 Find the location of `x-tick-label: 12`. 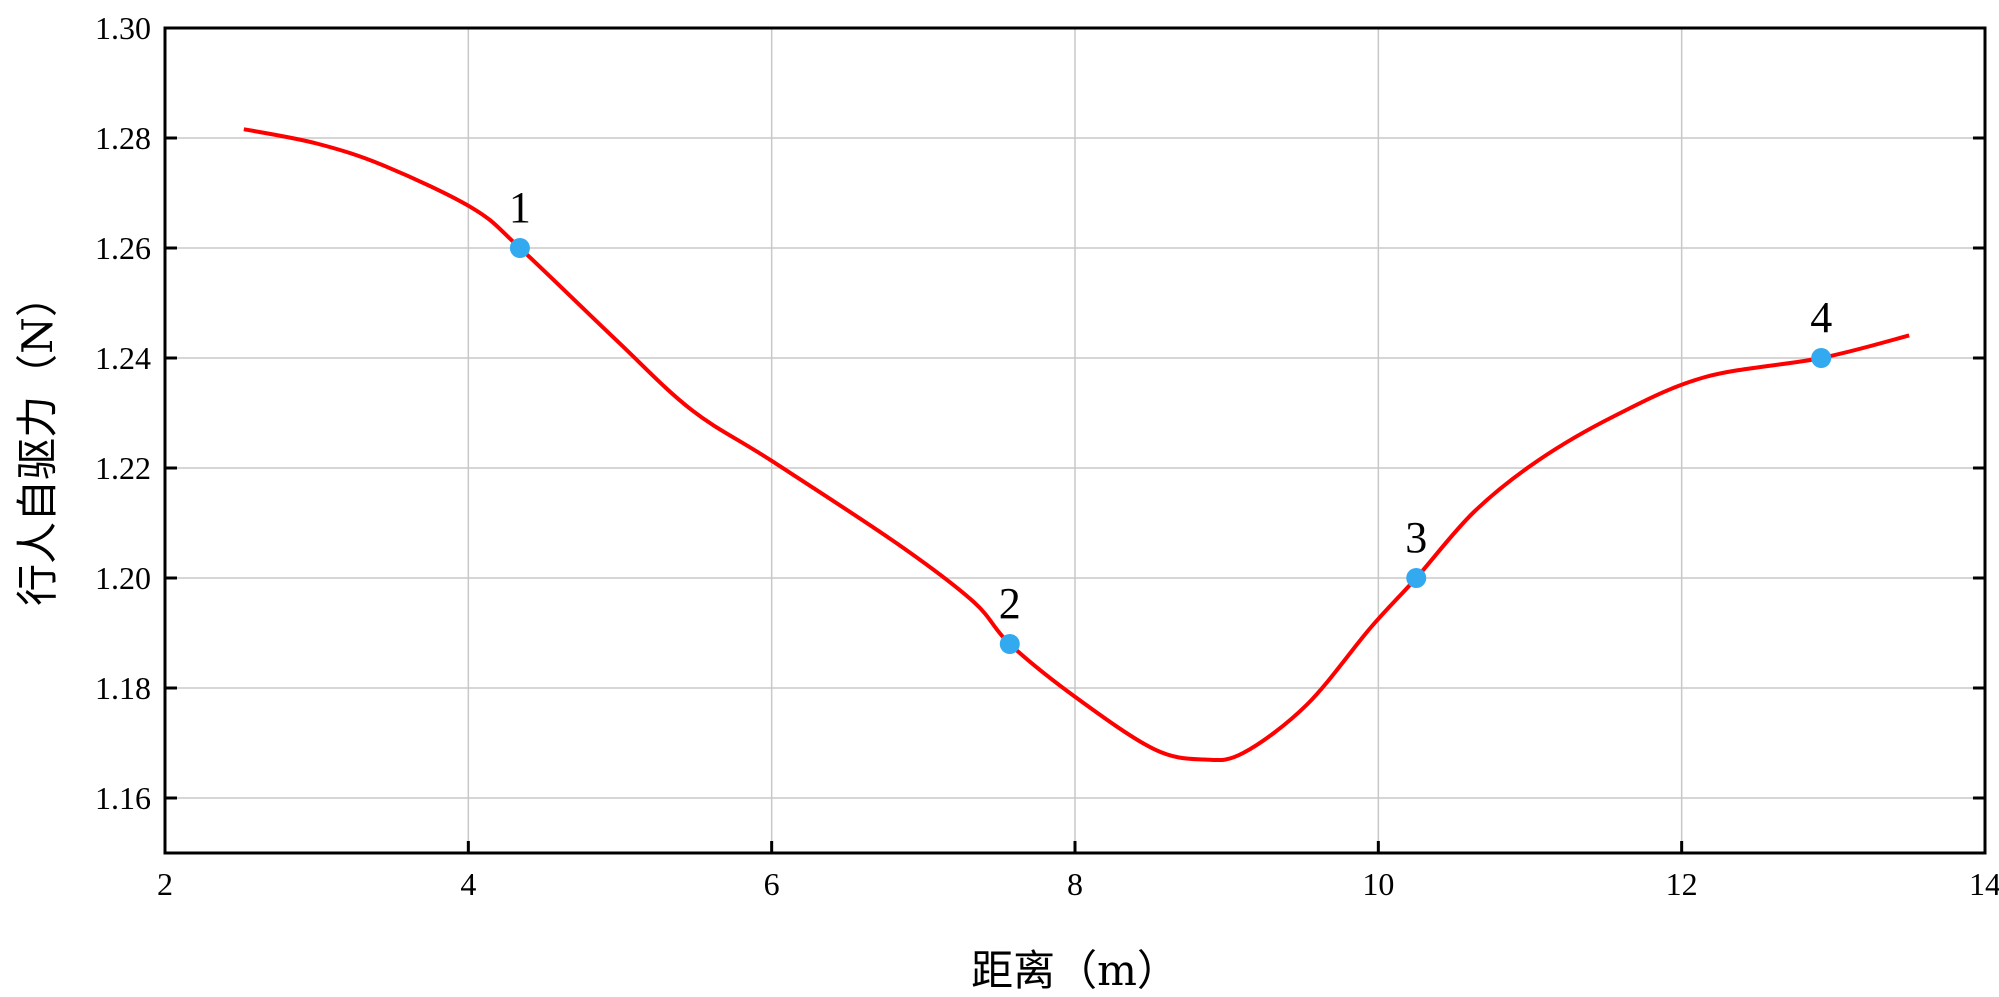

x-tick-label: 12 is located at coordinates (1682, 884).